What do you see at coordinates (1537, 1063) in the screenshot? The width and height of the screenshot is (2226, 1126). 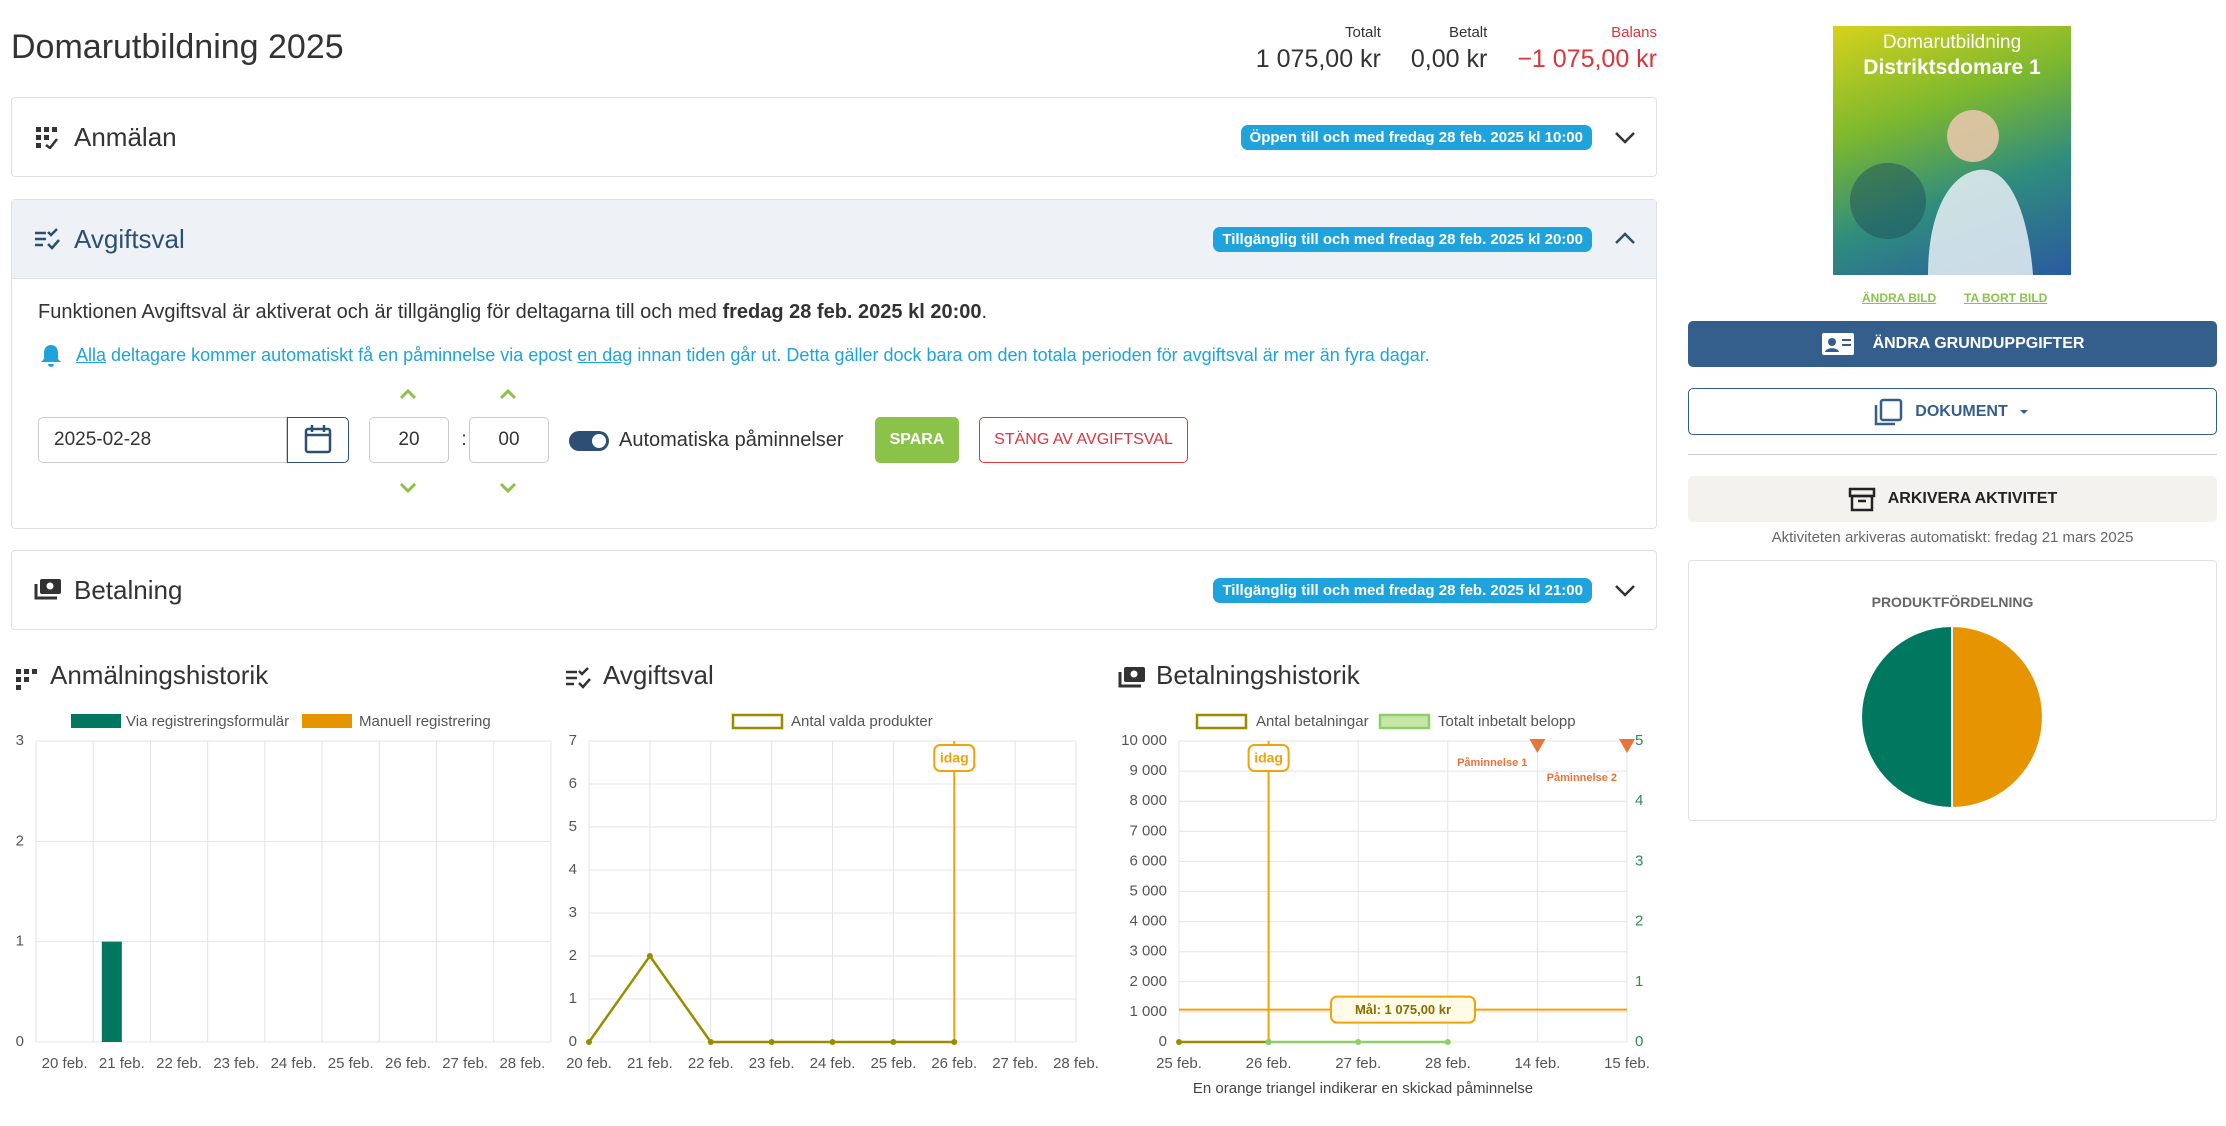 I see `x-tick-label: 14 feb.` at bounding box center [1537, 1063].